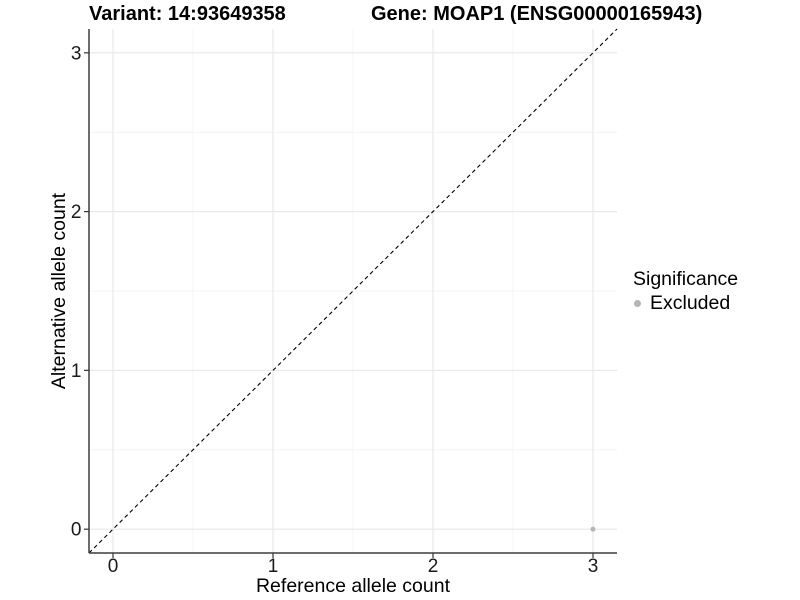 The height and width of the screenshot is (600, 800). What do you see at coordinates (593, 566) in the screenshot?
I see `x-tick-label: 3` at bounding box center [593, 566].